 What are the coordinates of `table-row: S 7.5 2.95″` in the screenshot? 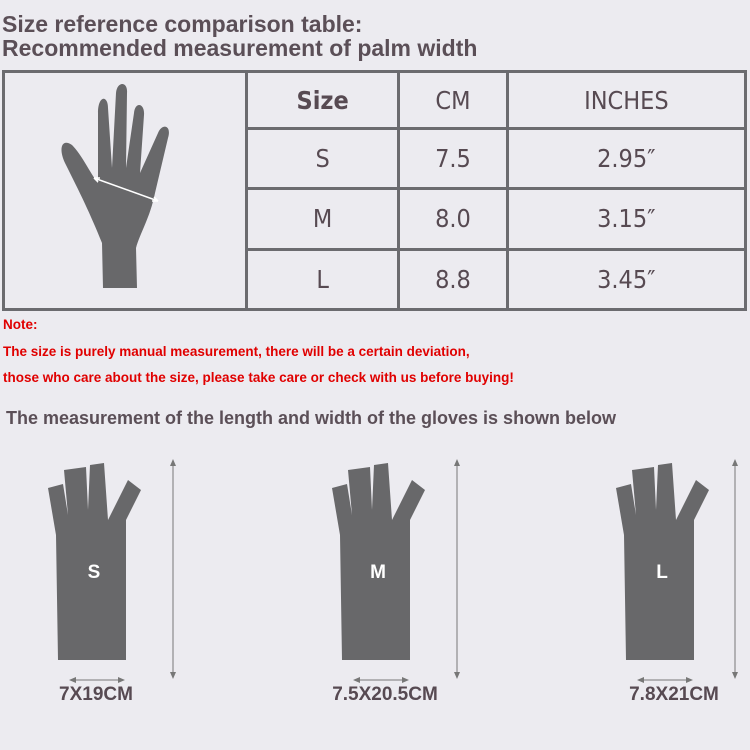 It's located at (376, 158).